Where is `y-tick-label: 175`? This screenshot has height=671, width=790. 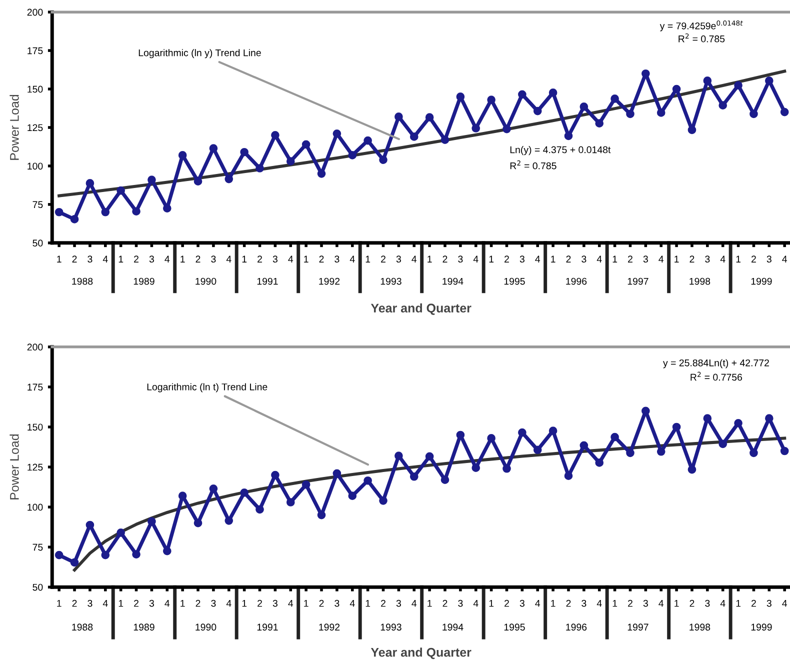
y-tick-label: 175 is located at coordinates (35, 387).